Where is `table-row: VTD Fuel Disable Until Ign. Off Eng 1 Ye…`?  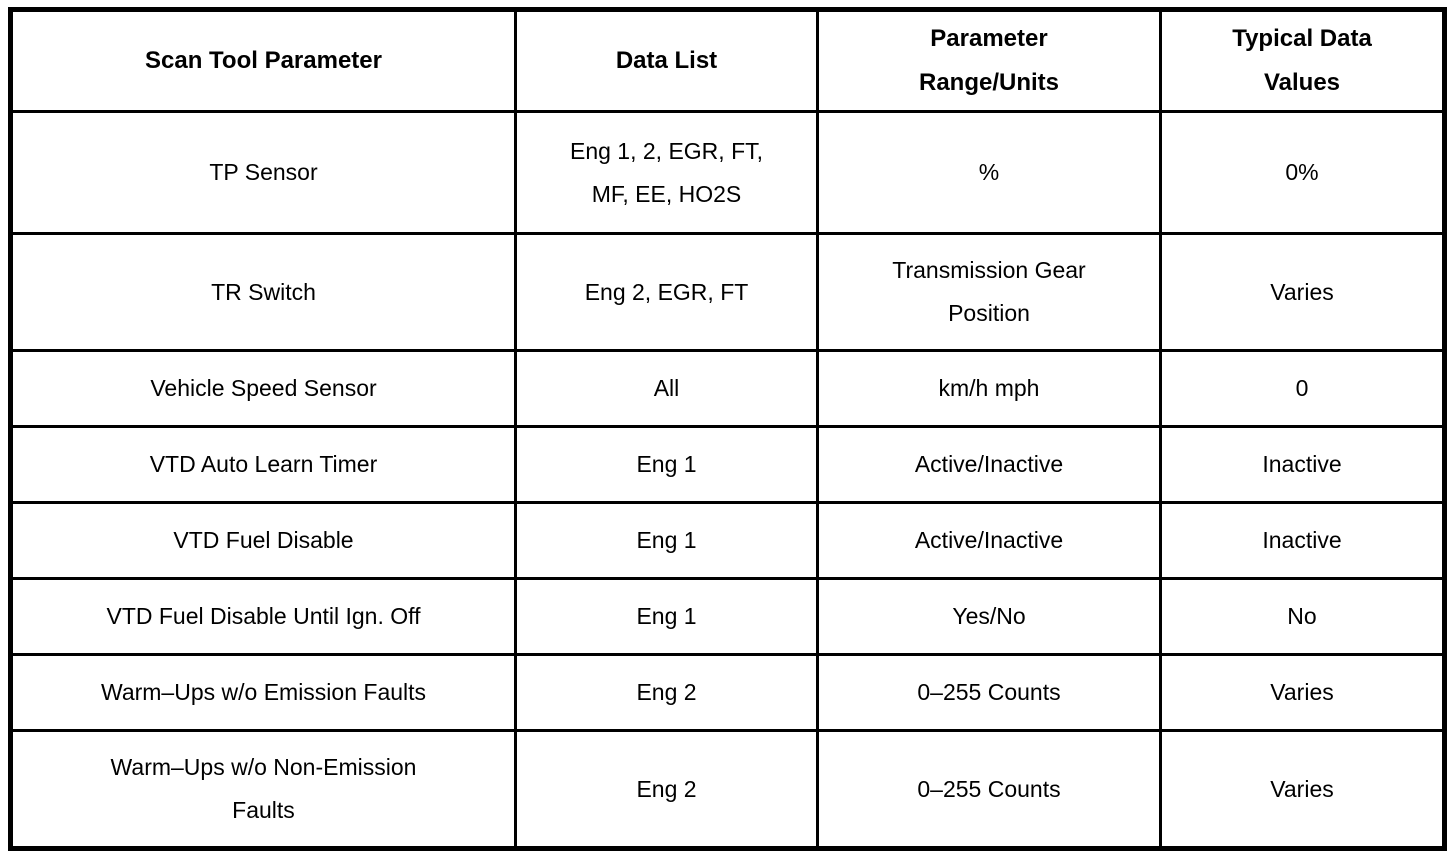
table-row: VTD Fuel Disable Until Ign. Off Eng 1 Ye… is located at coordinates (727, 616).